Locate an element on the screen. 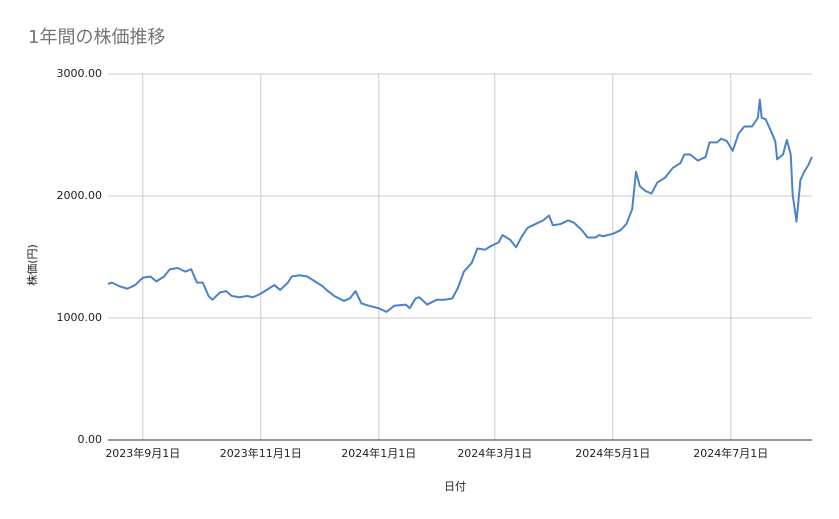 This screenshot has height=519, width=839. y-tick-label: 0.00 is located at coordinates (90, 439).